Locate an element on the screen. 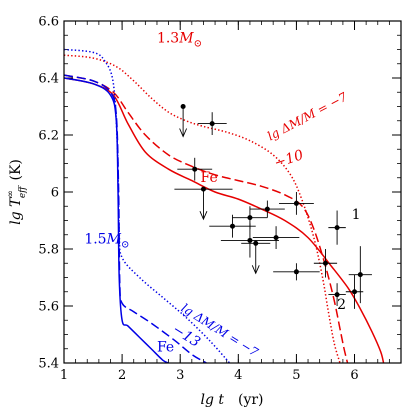 The height and width of the screenshot is (415, 415). x-tick-label: 3 is located at coordinates (180, 375).